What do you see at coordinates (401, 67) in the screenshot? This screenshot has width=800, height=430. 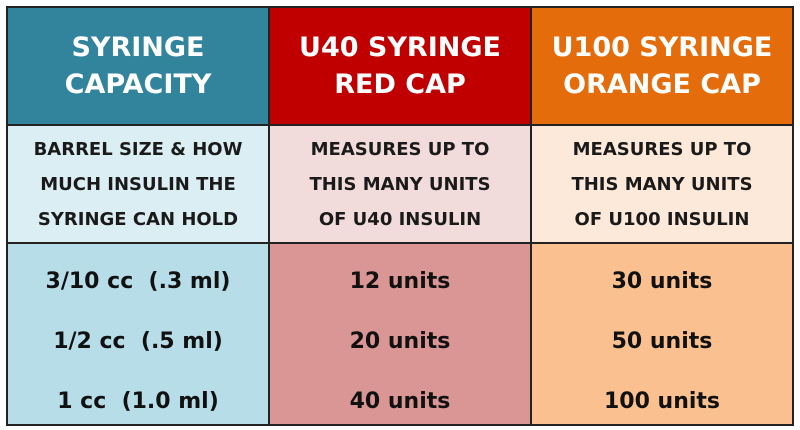 I see `header-cell: U40 SYRINGE RED CAP` at bounding box center [401, 67].